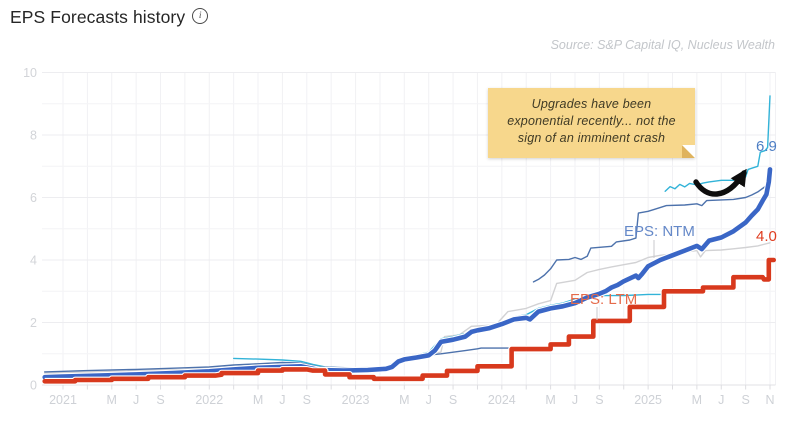 Image resolution: width=787 pixels, height=424 pixels. I want to click on x-tick-label: 2022, so click(209, 400).